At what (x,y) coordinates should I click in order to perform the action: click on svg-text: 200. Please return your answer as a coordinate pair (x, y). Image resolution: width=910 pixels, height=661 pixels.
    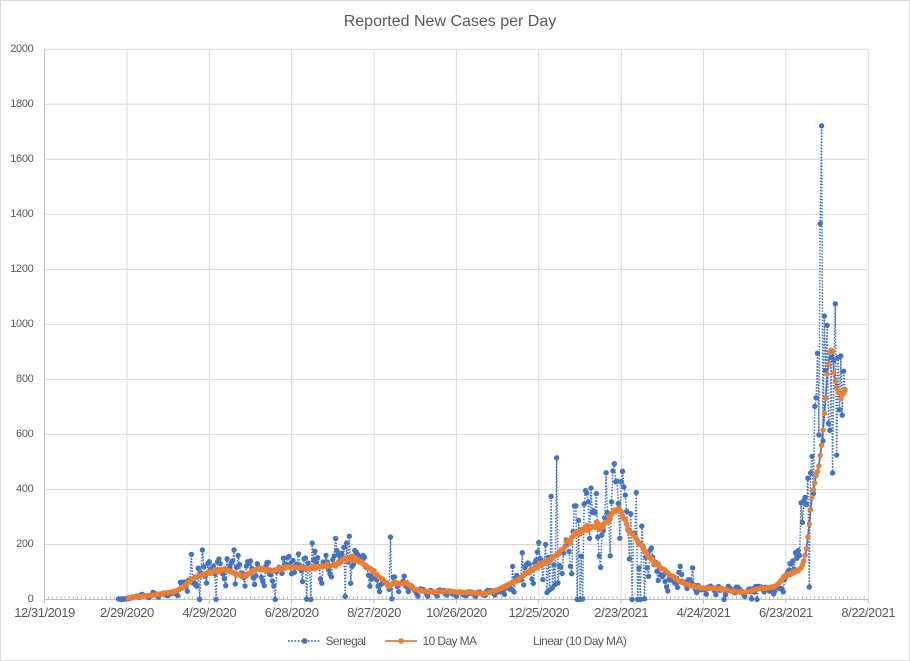
    Looking at the image, I should click on (25, 544).